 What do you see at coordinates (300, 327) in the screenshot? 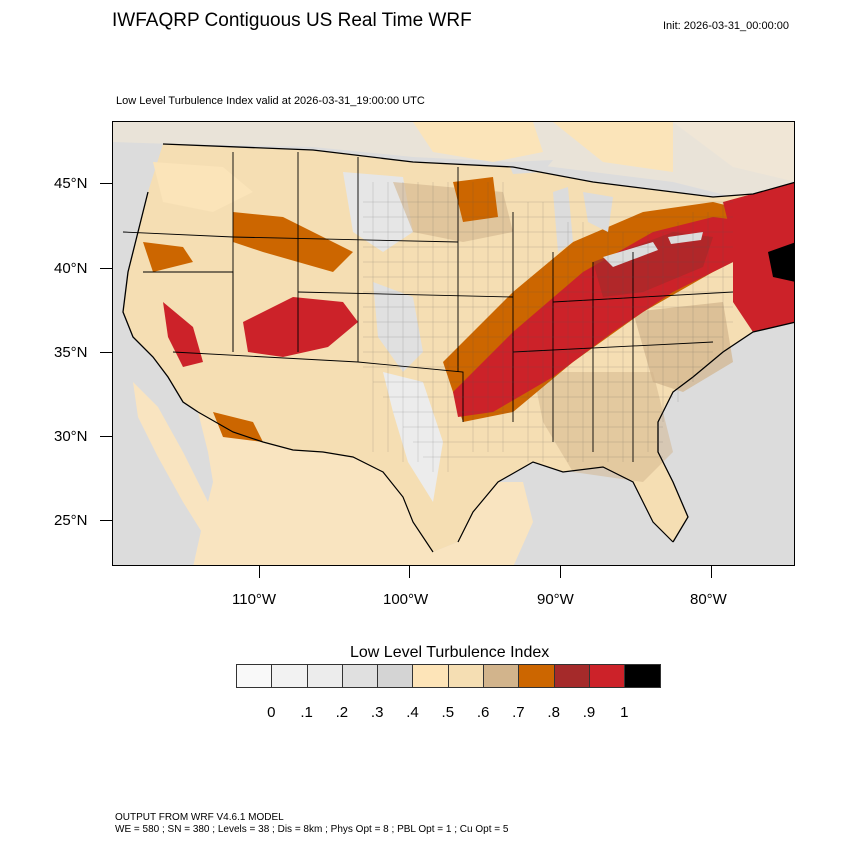
I see `four-corners-red-zone` at bounding box center [300, 327].